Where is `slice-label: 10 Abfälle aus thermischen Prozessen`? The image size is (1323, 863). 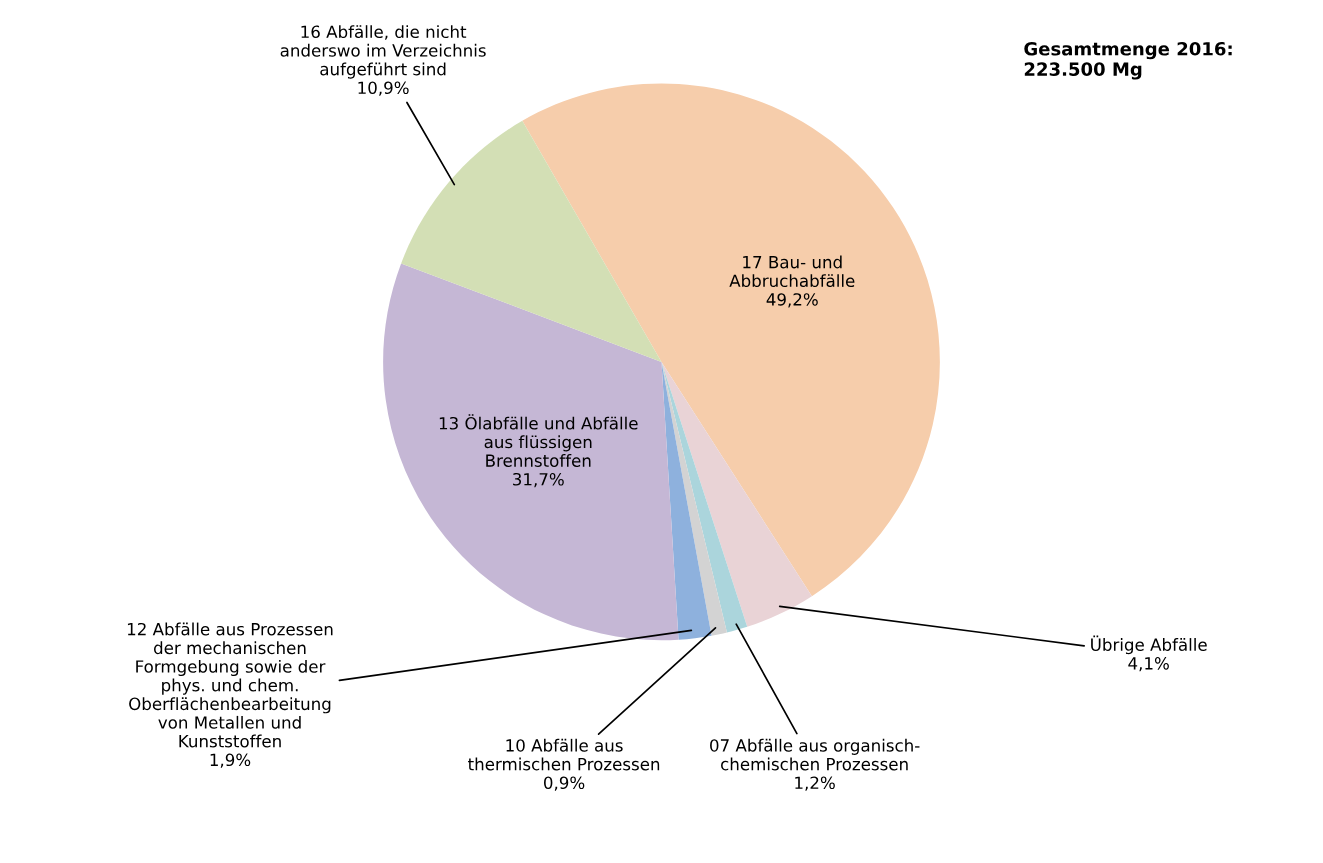
slice-label: 10 Abfälle aus thermischen Prozessen is located at coordinates (564, 754).